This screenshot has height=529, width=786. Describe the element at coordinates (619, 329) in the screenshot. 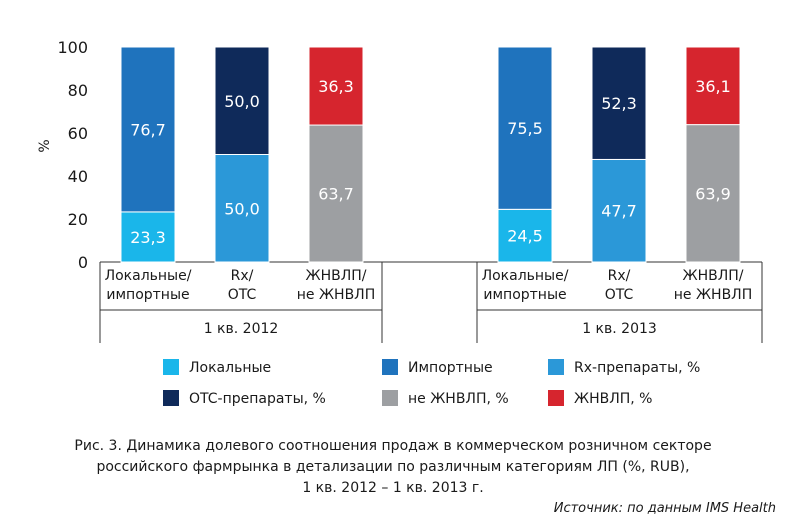

I see `group-label: 1 кв. 2013` at that location.